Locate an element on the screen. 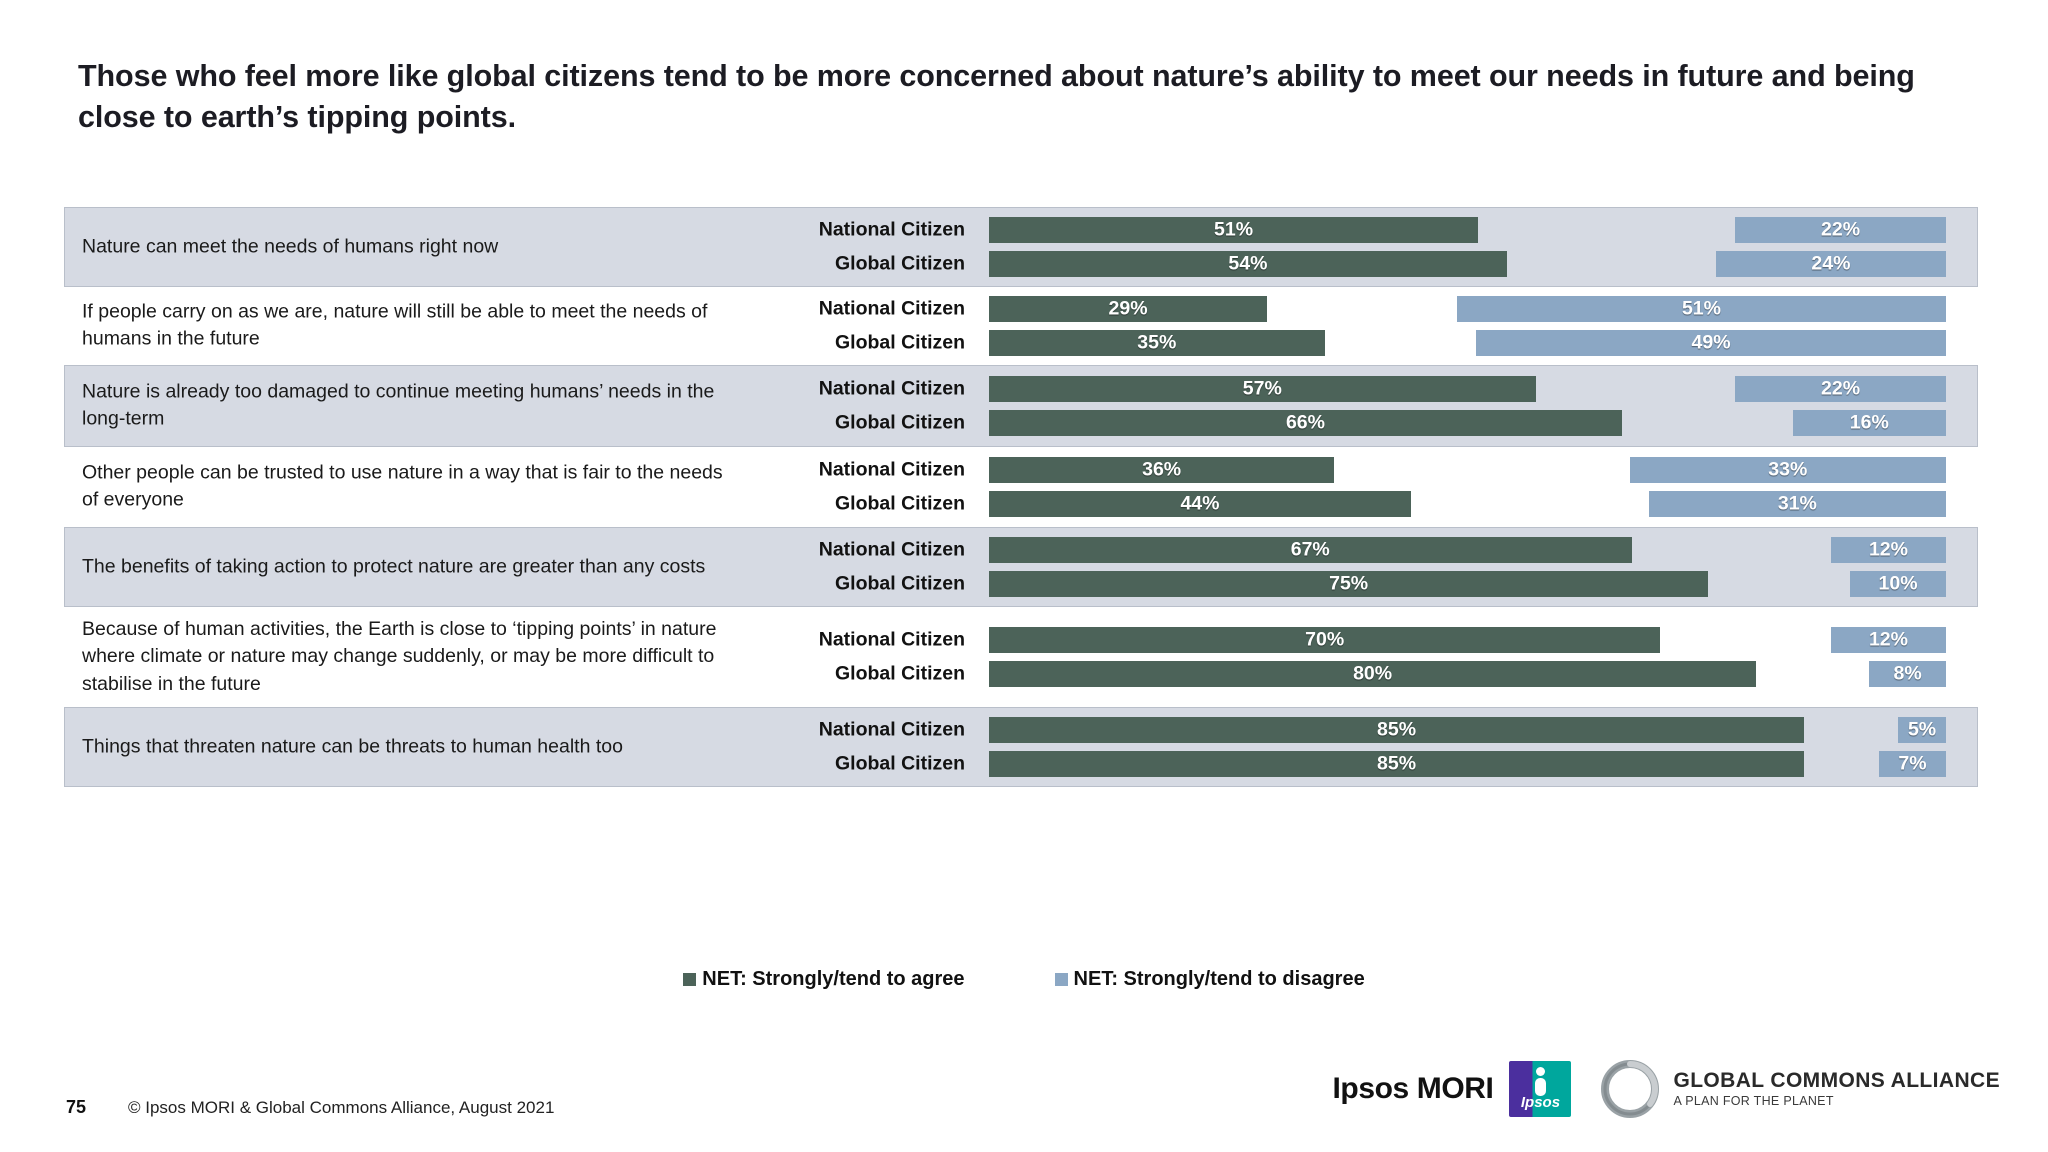 This screenshot has height=1152, width=2048. agree-bar: 35% is located at coordinates (1157, 343).